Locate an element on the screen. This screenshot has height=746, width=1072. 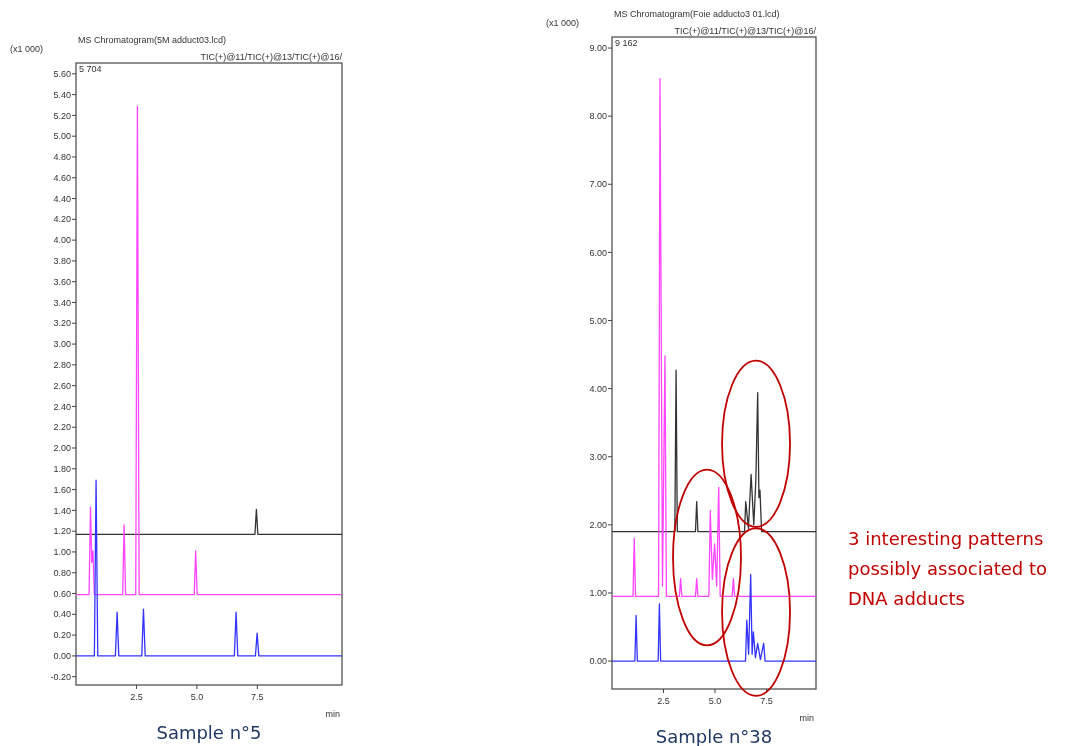
y-tick-label: 0.80 is located at coordinates (62, 572).